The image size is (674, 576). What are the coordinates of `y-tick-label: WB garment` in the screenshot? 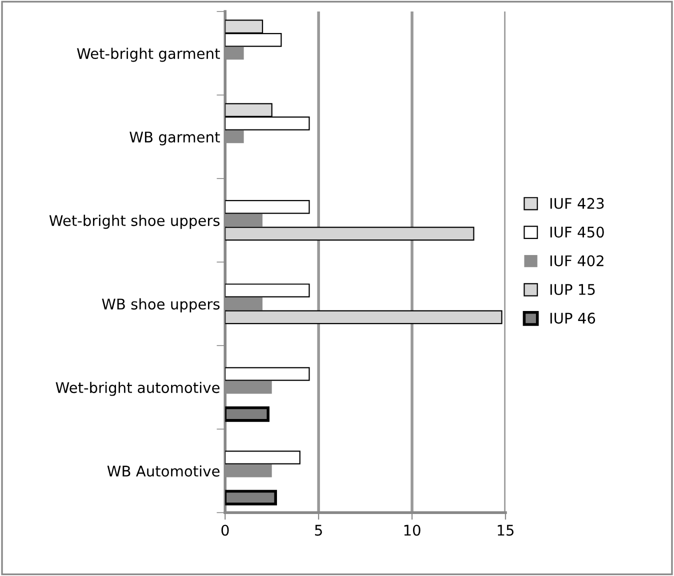 It's located at (175, 139).